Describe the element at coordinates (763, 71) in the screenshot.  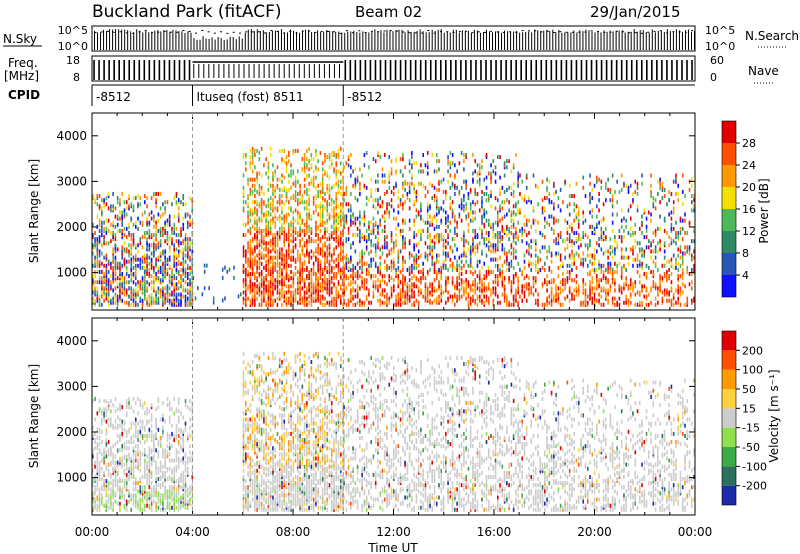
I see `nave-label: Nave` at that location.